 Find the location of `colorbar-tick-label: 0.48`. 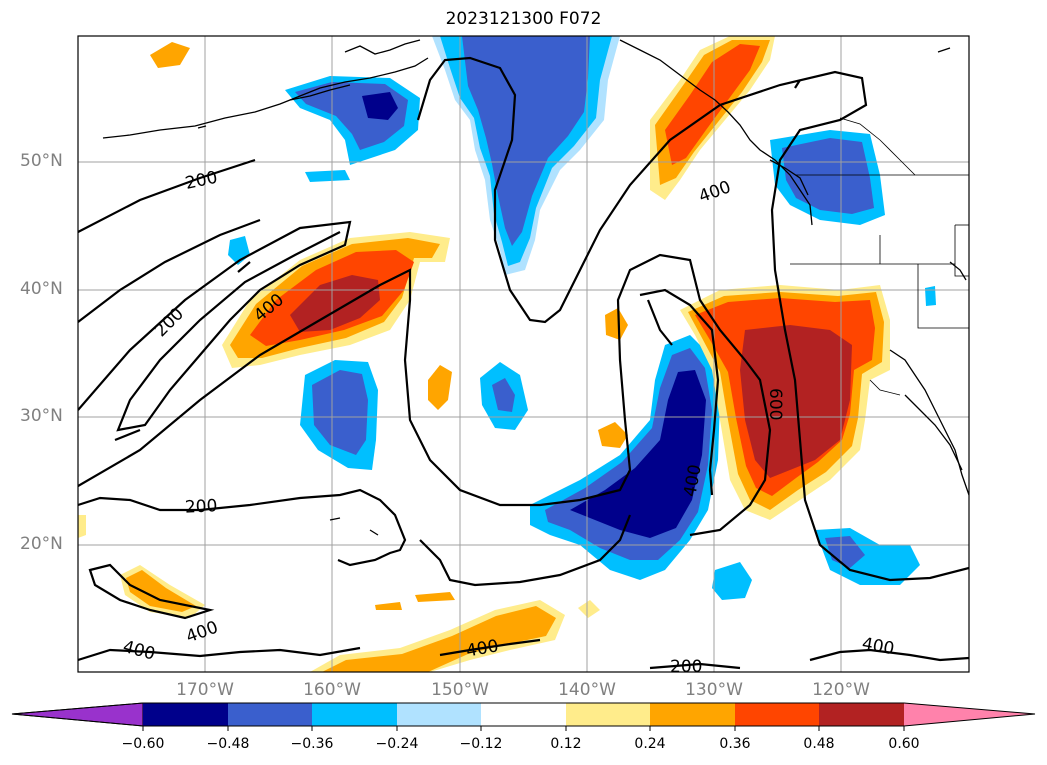

colorbar-tick-label: 0.48 is located at coordinates (819, 744).